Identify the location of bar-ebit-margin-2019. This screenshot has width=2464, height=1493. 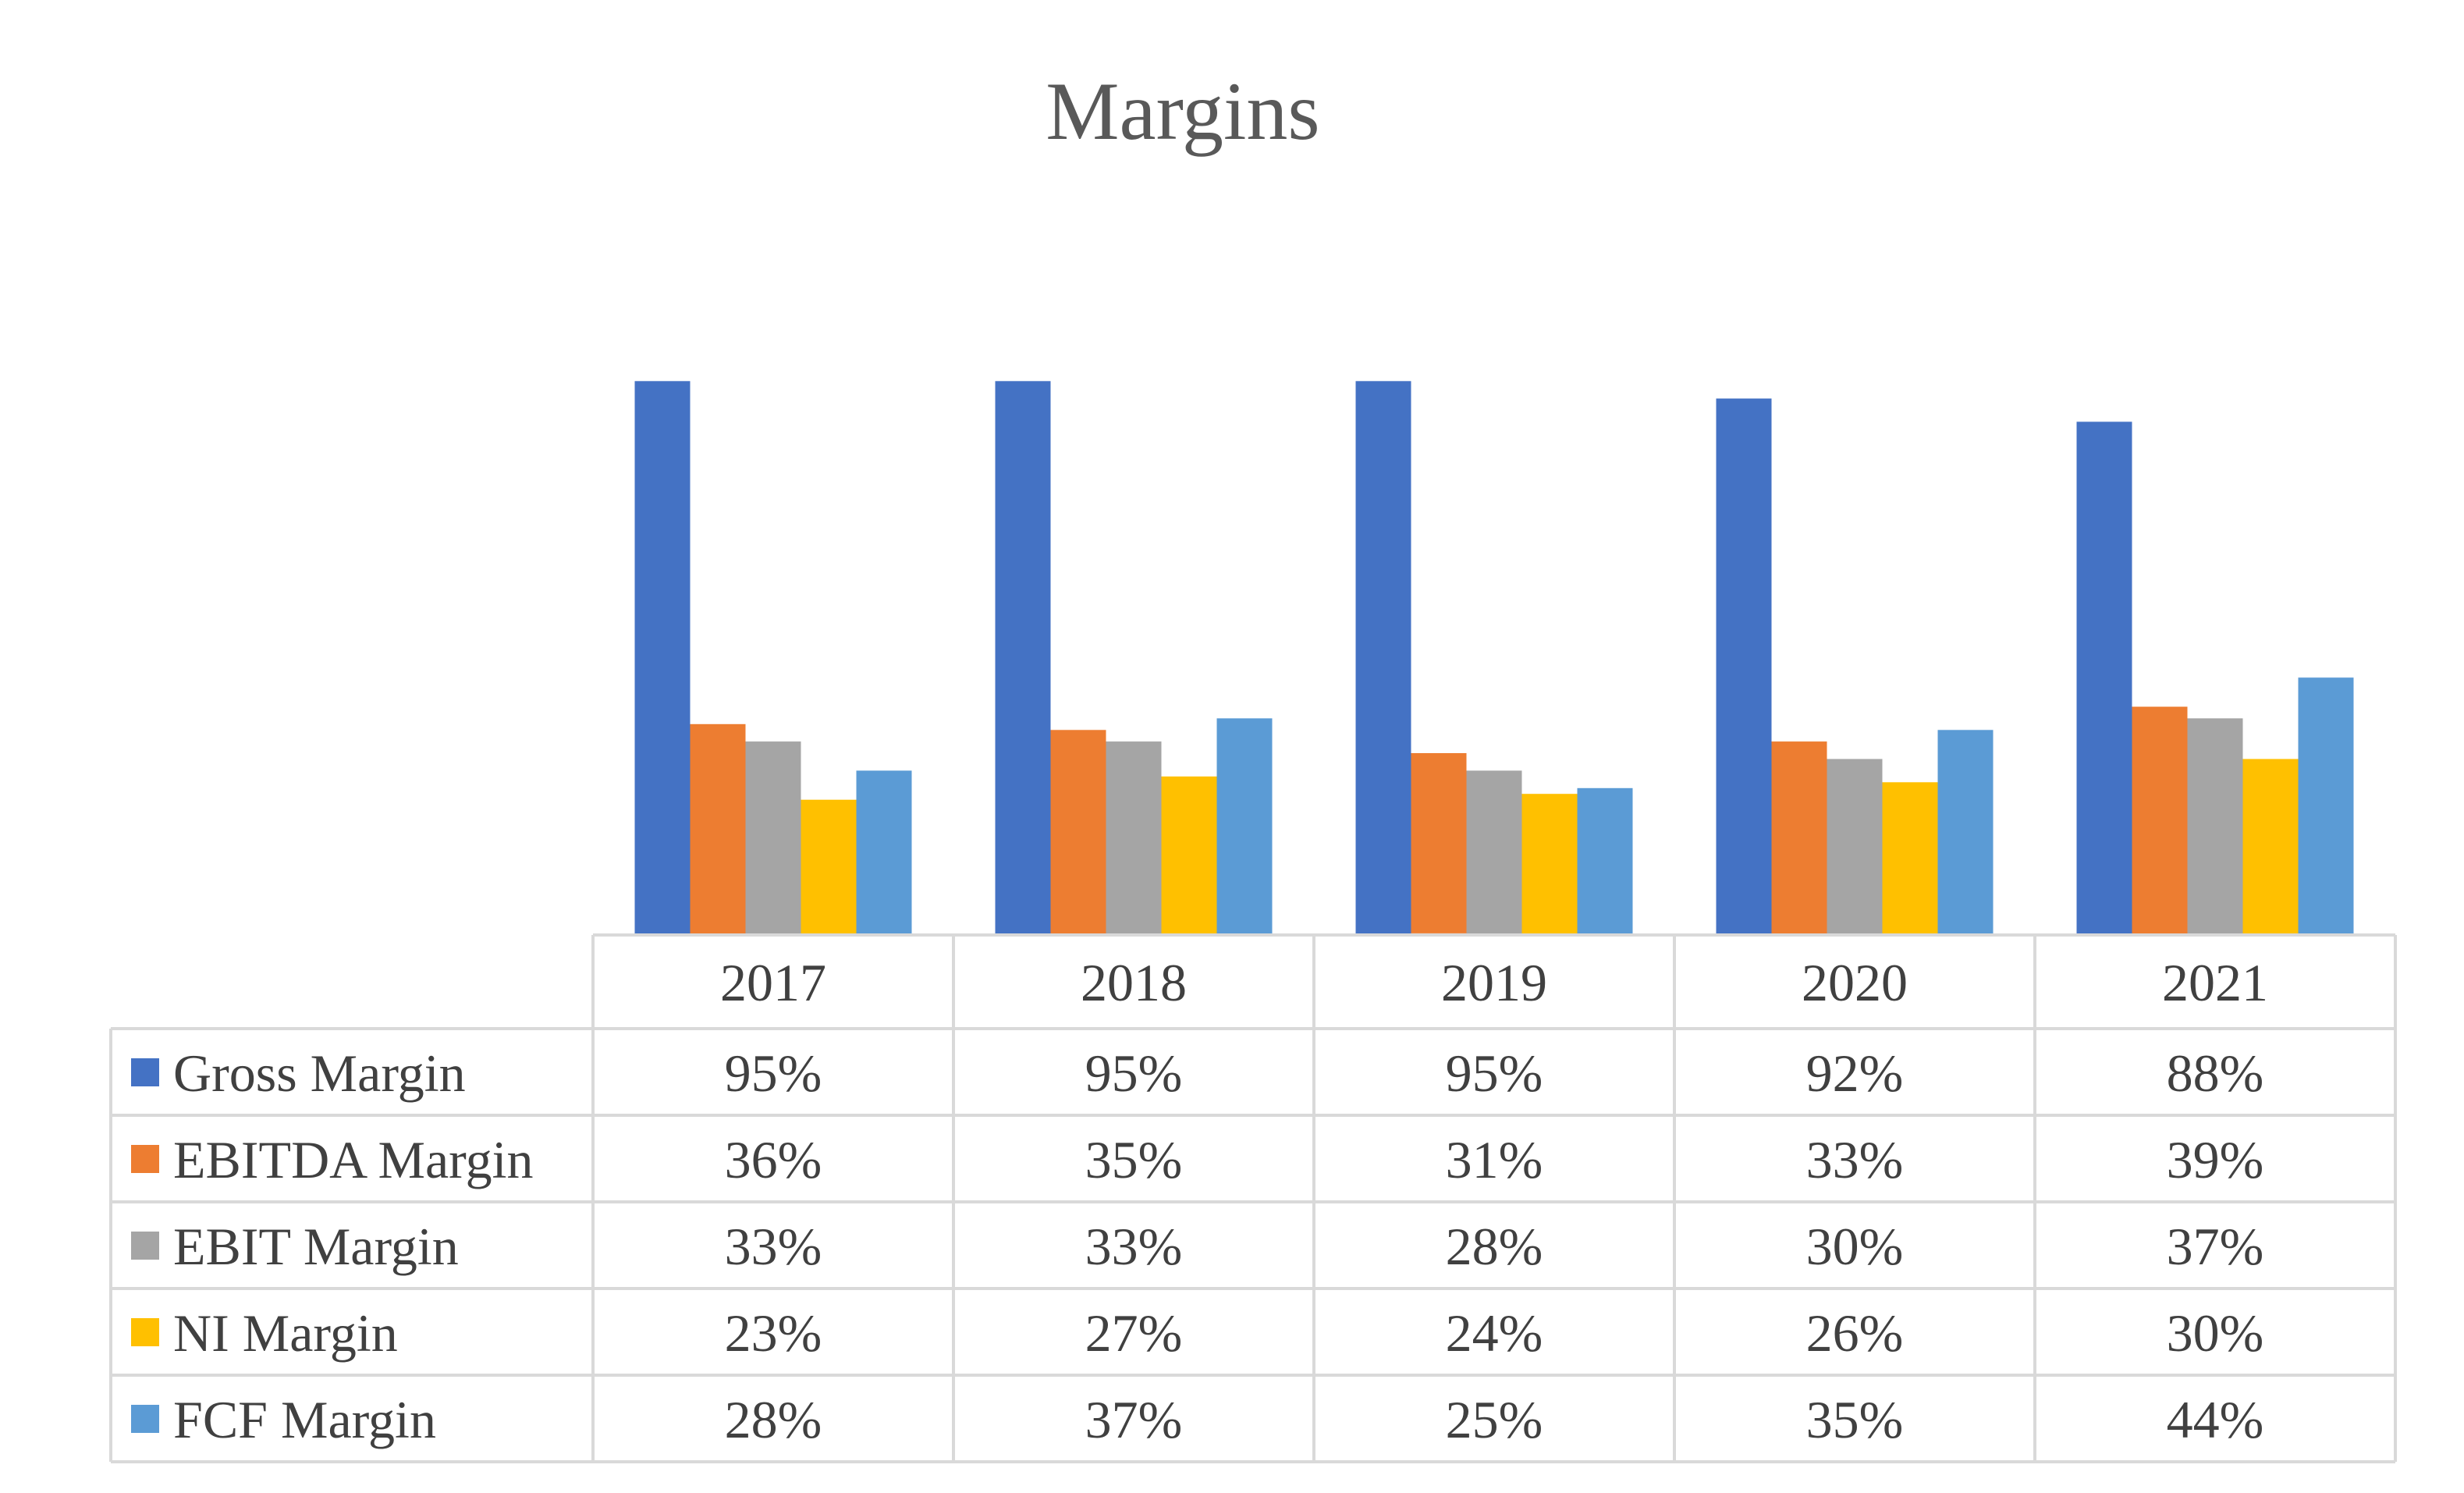
(1494, 851).